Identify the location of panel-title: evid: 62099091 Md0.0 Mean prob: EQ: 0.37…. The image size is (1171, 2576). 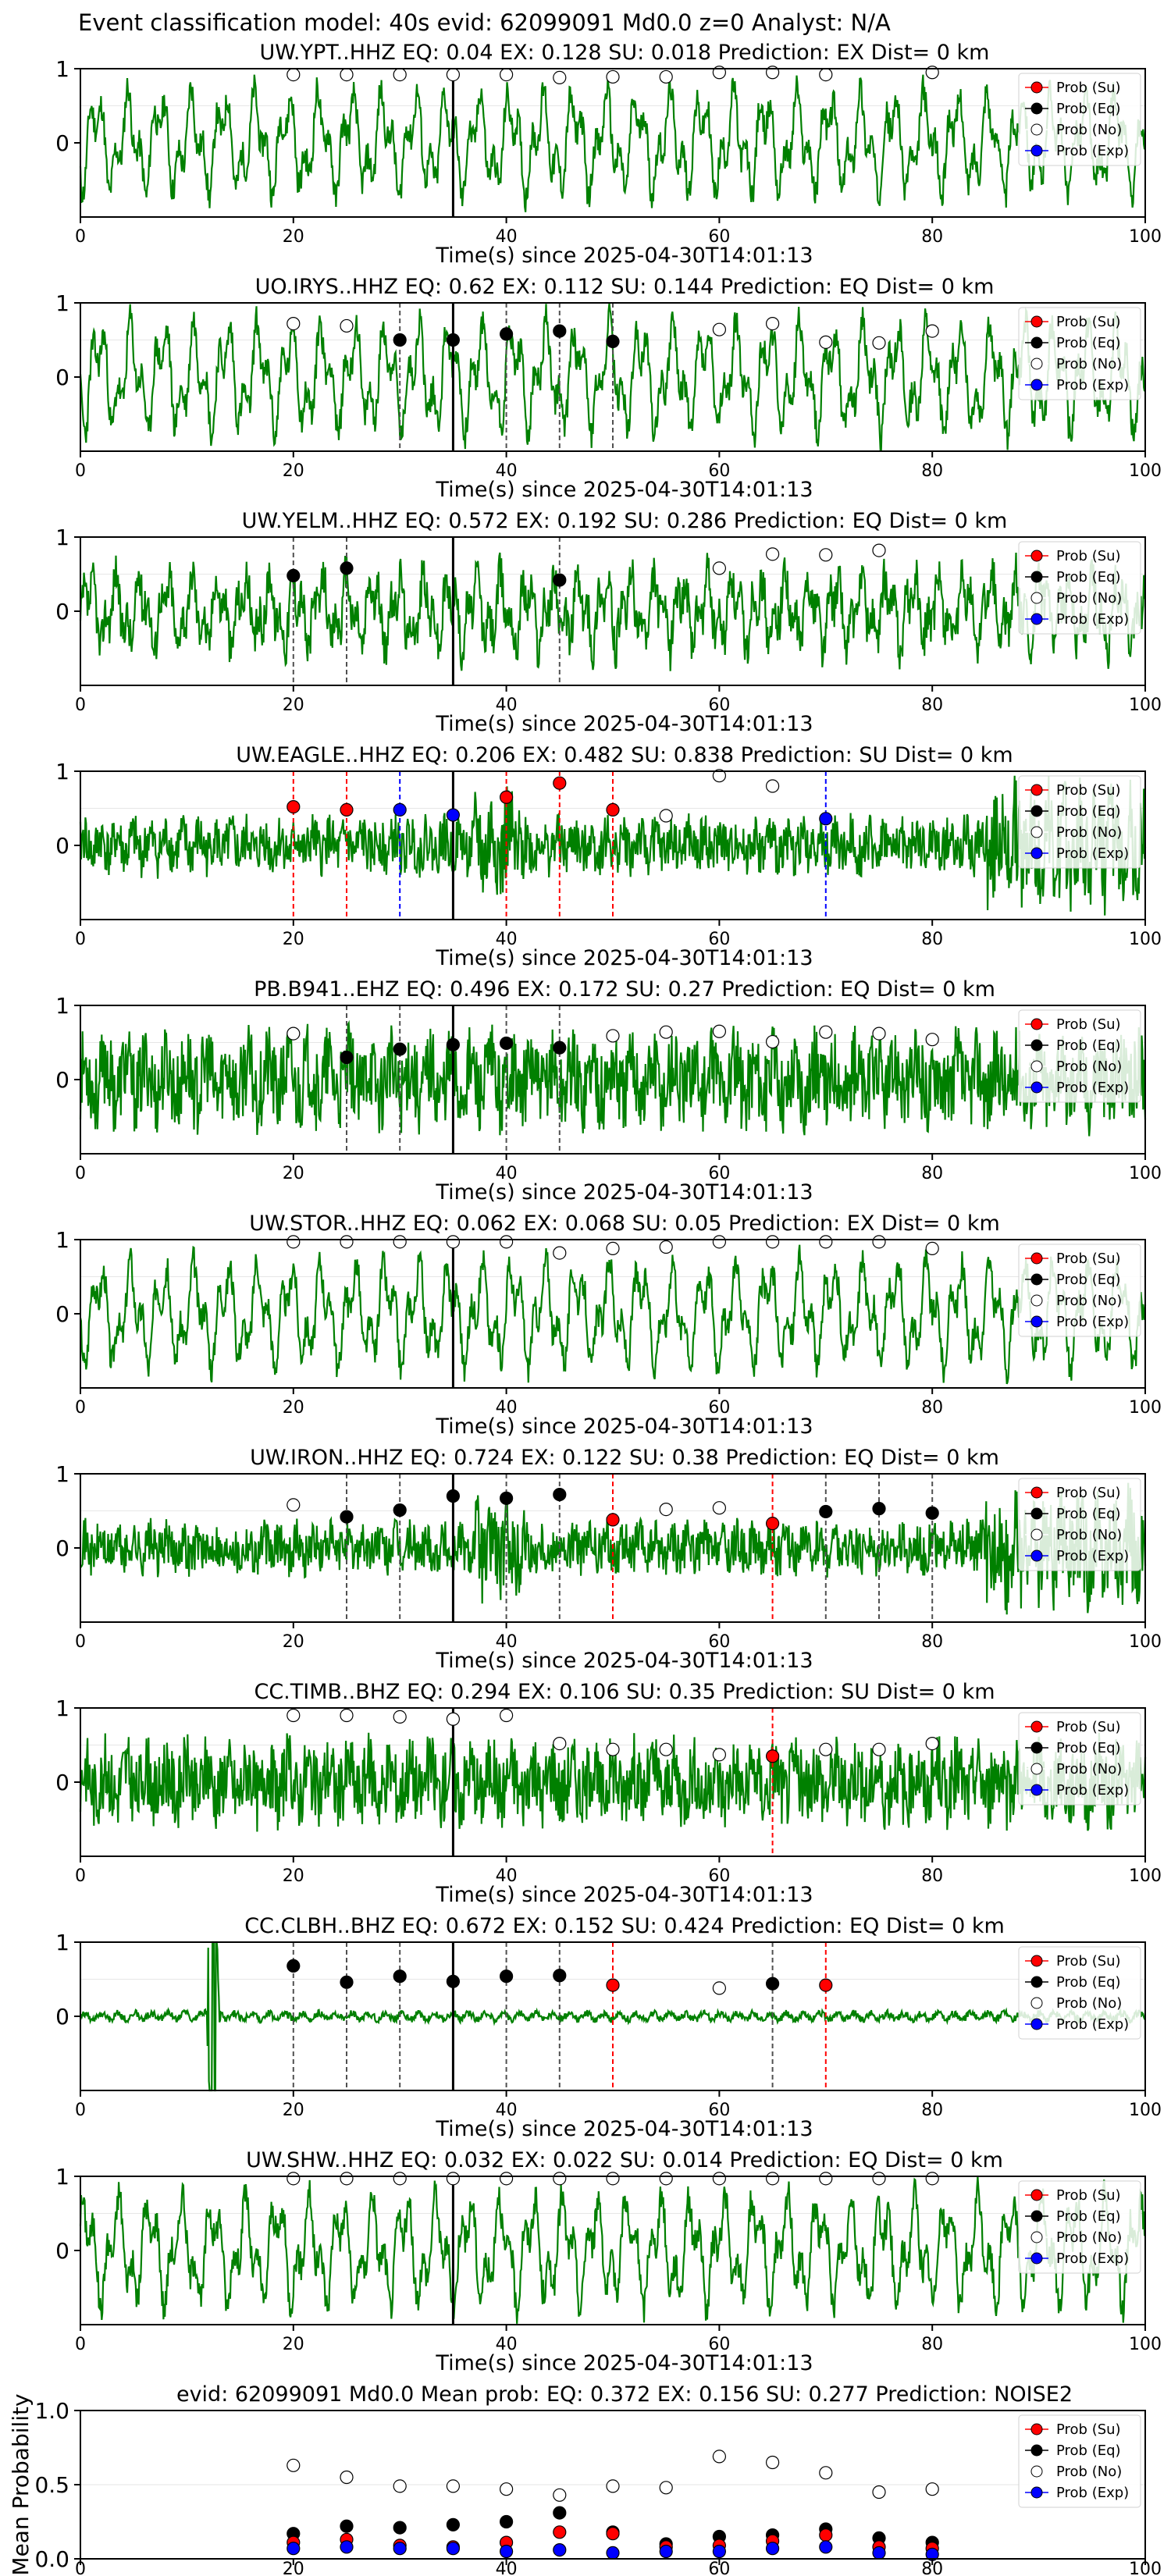
(624, 2394).